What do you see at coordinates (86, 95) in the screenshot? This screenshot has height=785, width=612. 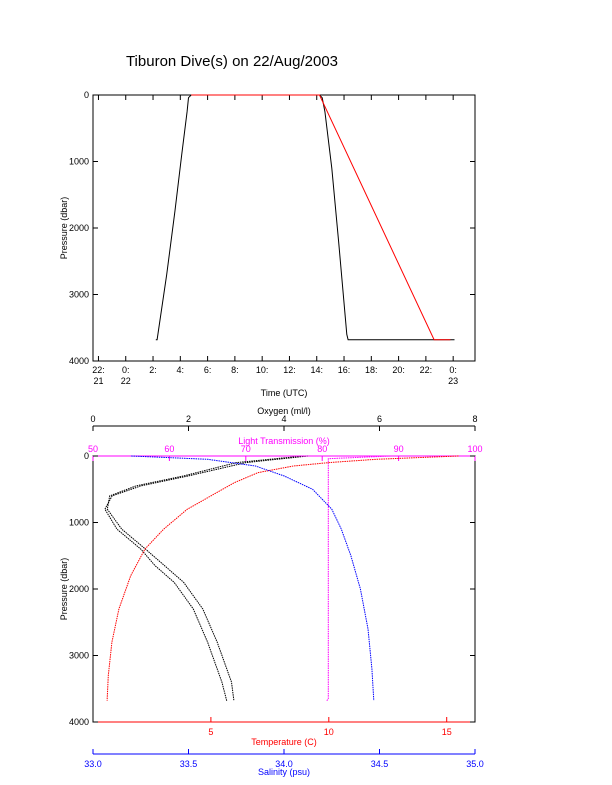 I see `dive-profile-y-tick-label: 0` at bounding box center [86, 95].